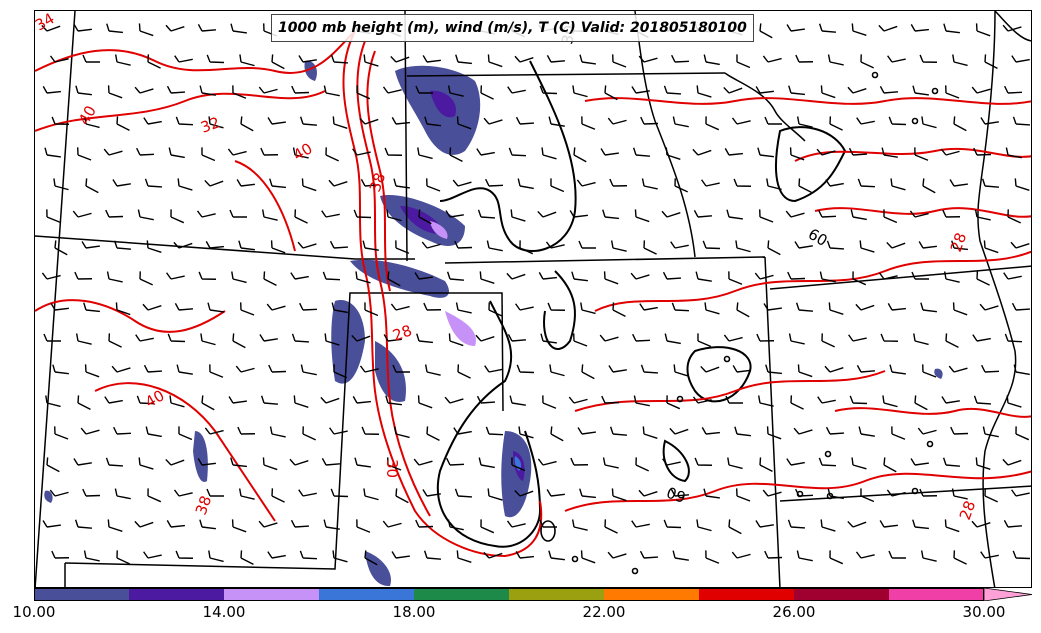  I want to click on temp-label: 28, so click(958, 242).